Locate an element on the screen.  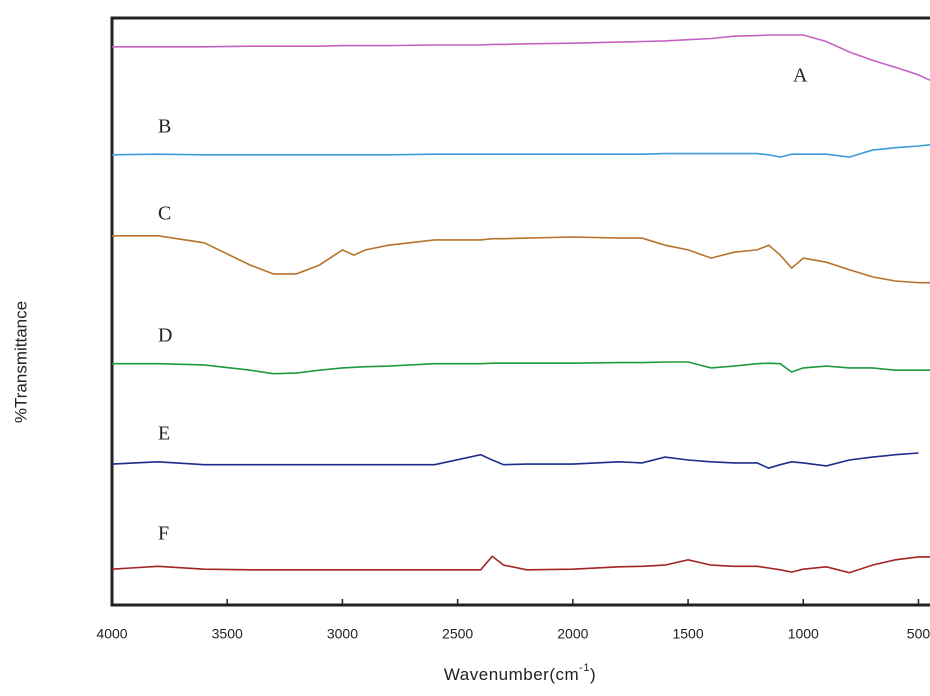
series-label: A is located at coordinates (800, 76).